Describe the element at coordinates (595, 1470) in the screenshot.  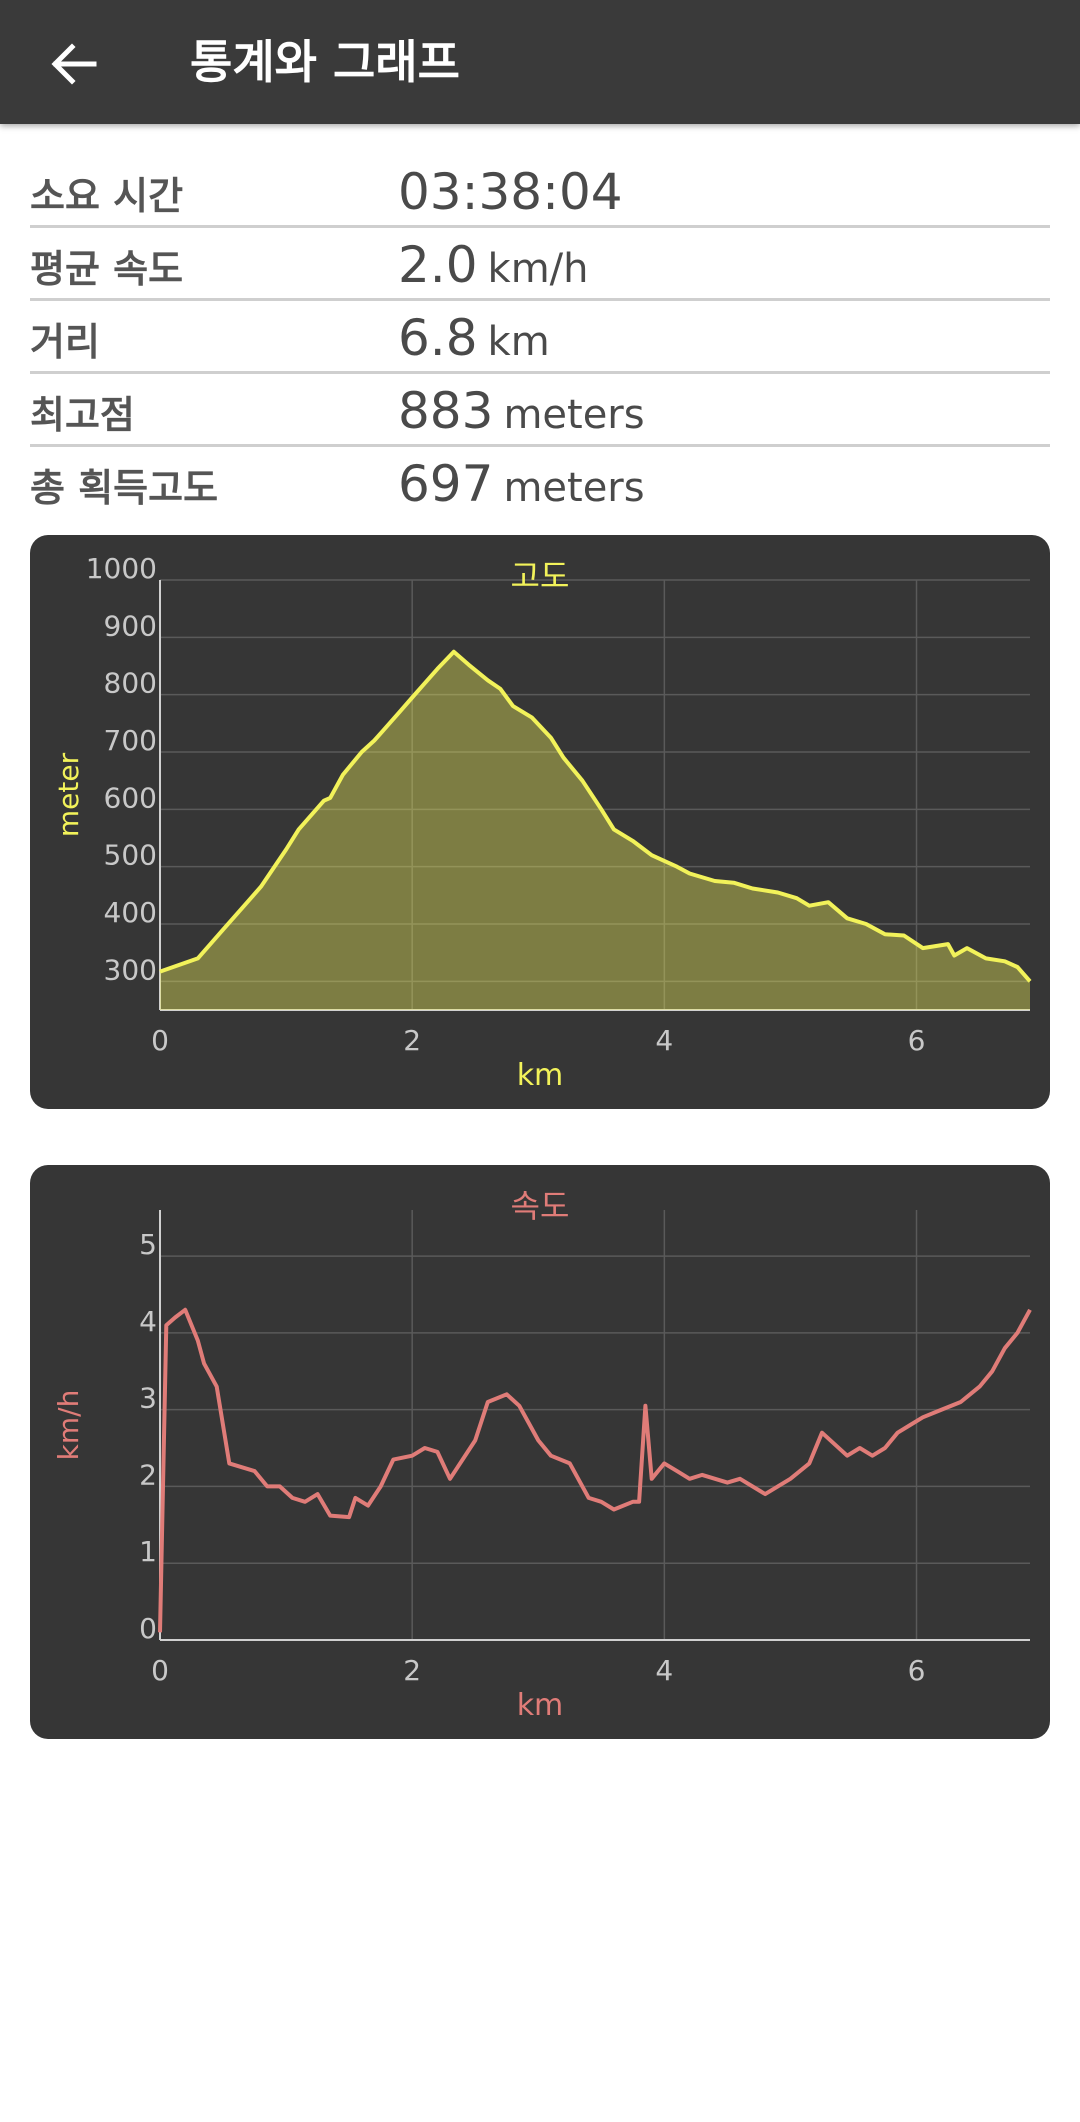
I see `speed-line` at that location.